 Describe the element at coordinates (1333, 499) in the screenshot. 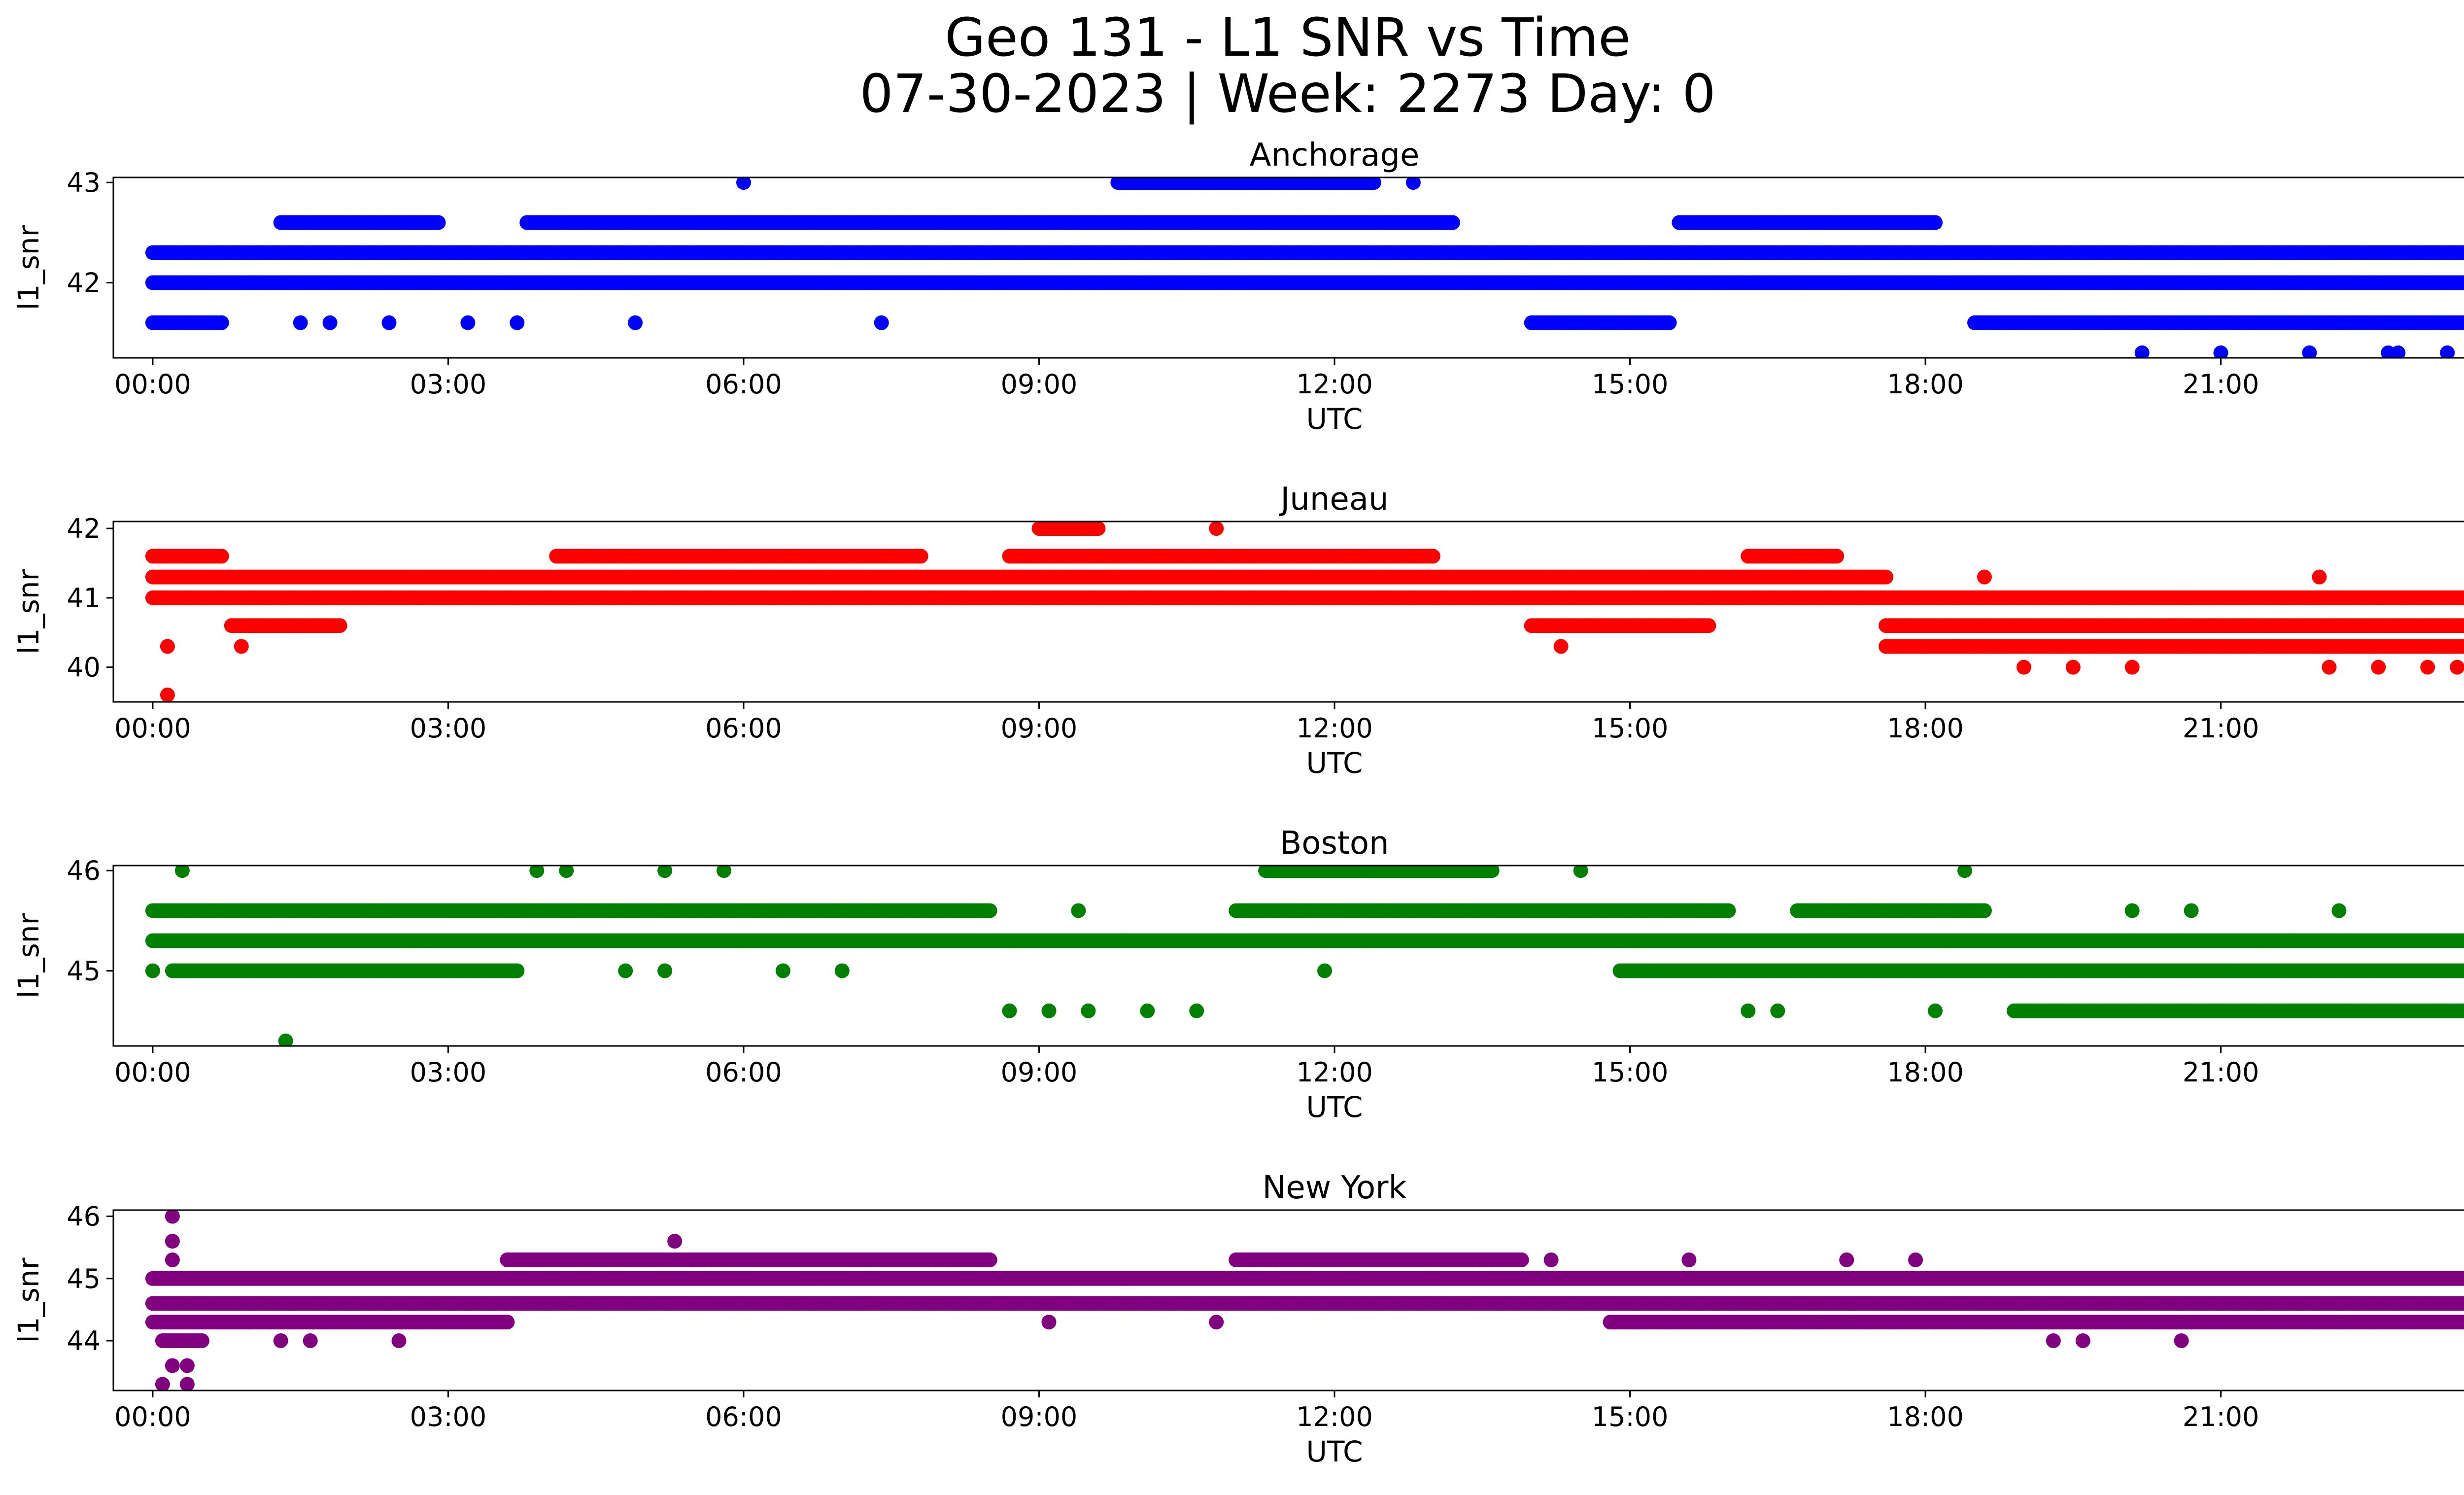

I see `subplot-title: Juneau` at that location.